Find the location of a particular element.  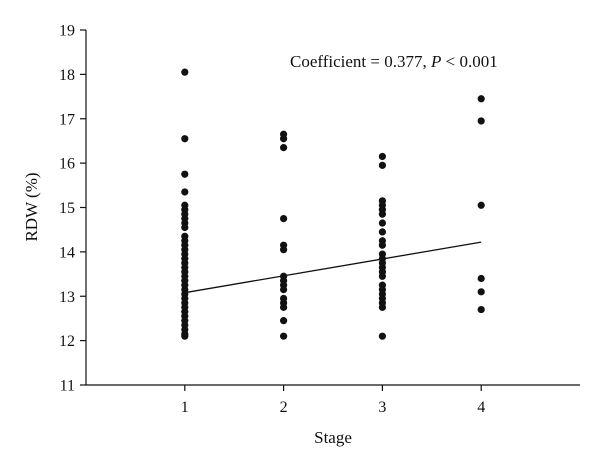

y-axis-label: RDW (%) is located at coordinates (31, 206).